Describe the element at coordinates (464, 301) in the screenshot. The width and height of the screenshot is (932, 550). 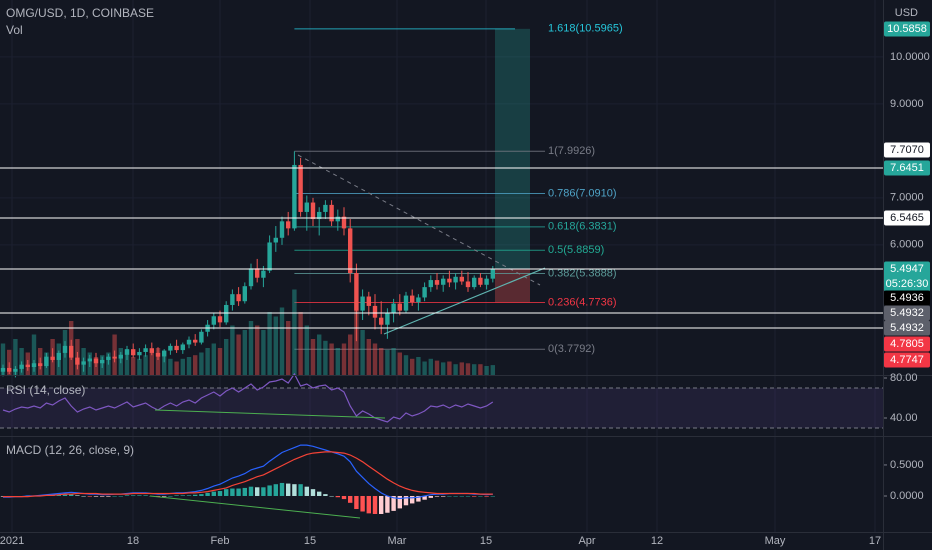
I see `support-line` at that location.